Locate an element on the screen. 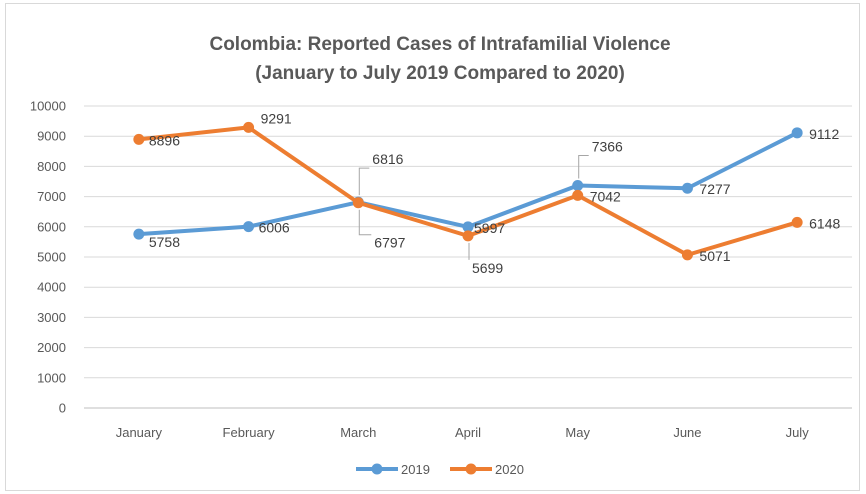  y-tick-label: 5000 is located at coordinates (51, 257).